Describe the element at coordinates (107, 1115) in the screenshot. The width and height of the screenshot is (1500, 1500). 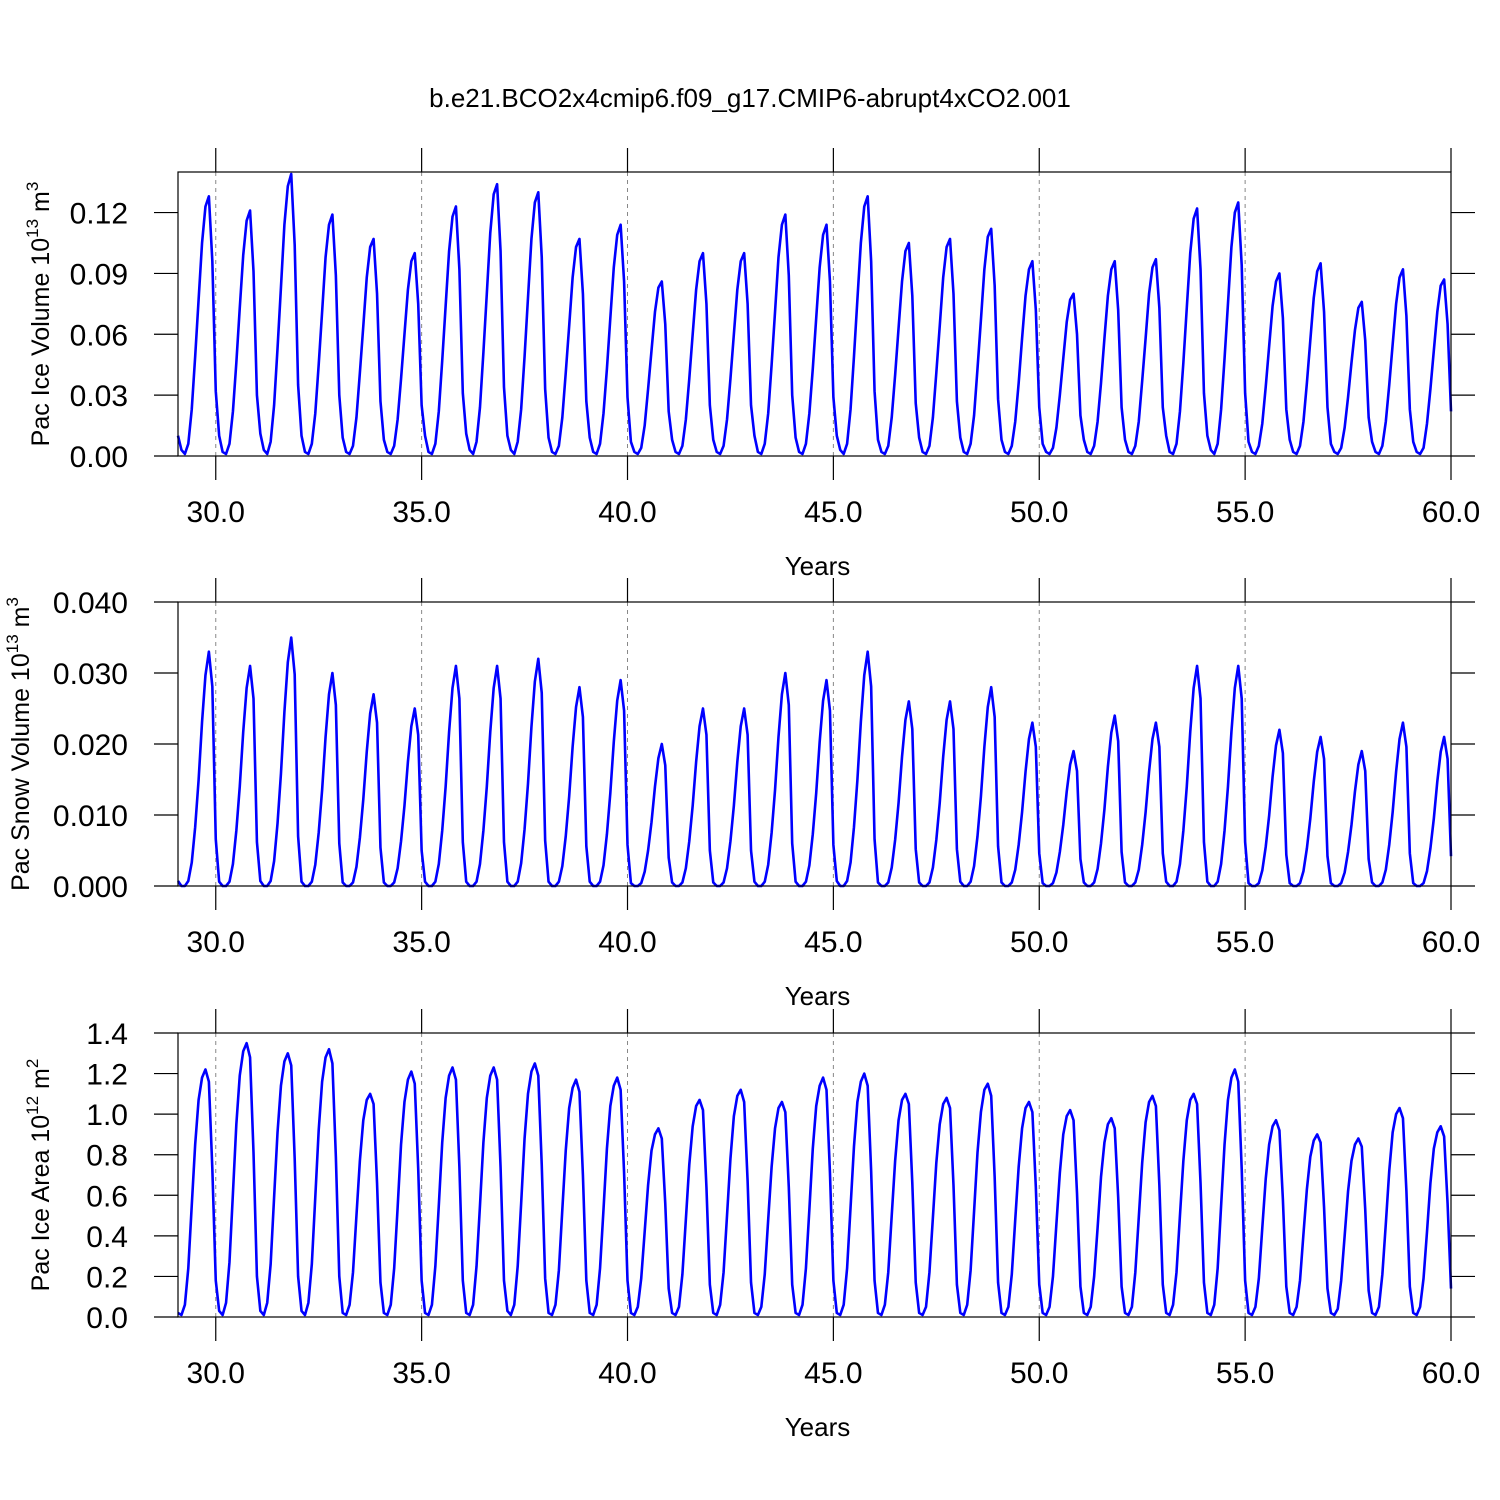
I see `y-tick-label: 1.0` at that location.